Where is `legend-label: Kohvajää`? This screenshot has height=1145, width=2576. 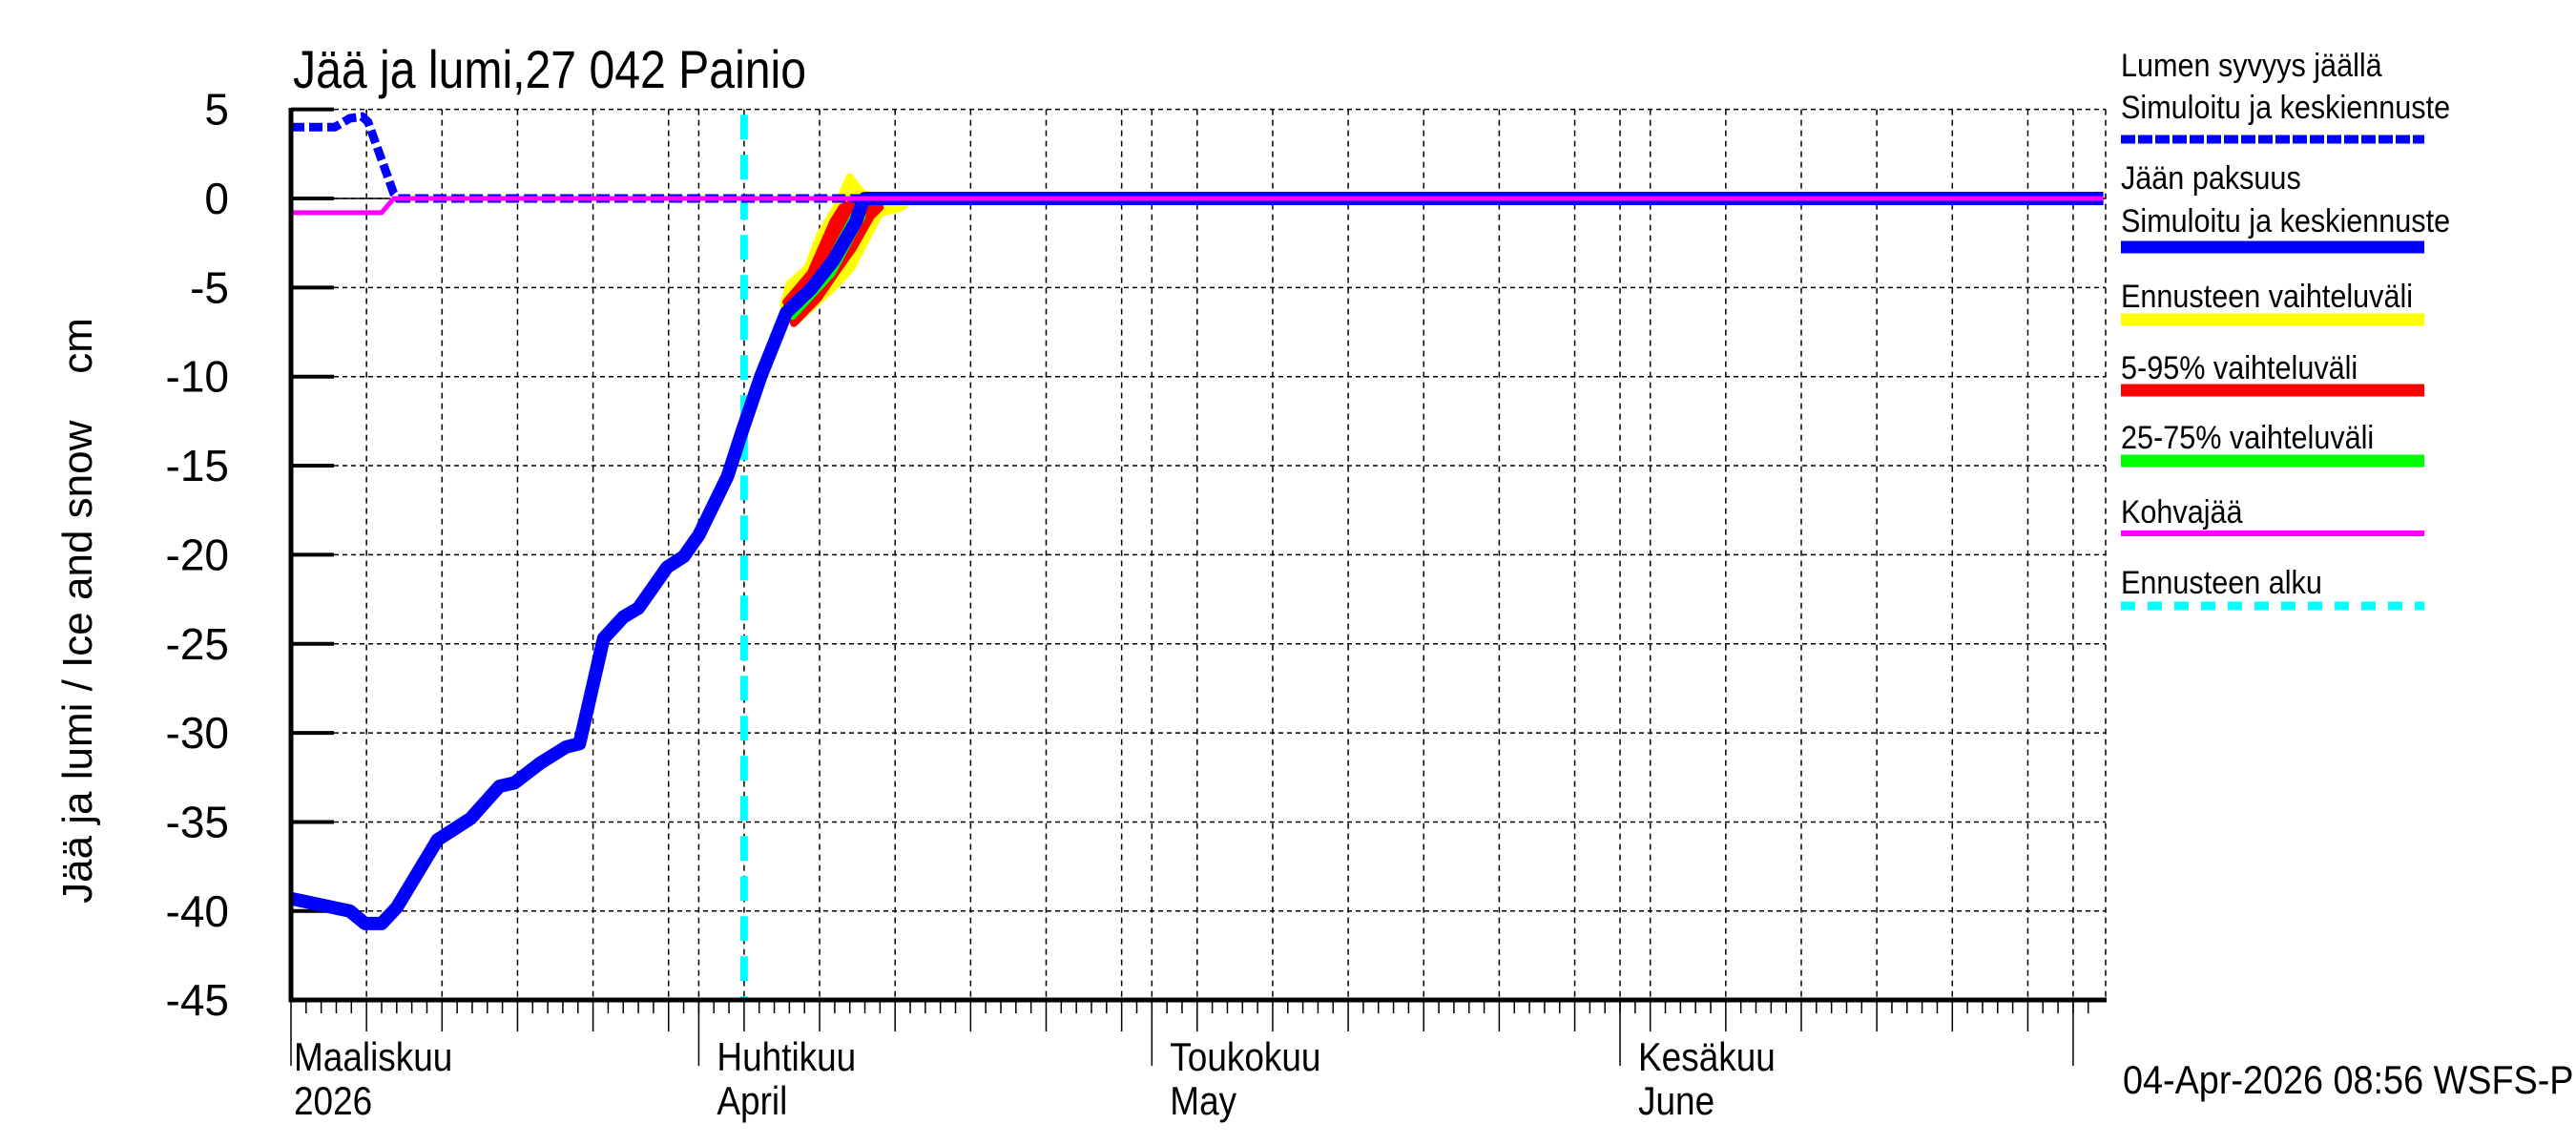 legend-label: Kohvajää is located at coordinates (2182, 512).